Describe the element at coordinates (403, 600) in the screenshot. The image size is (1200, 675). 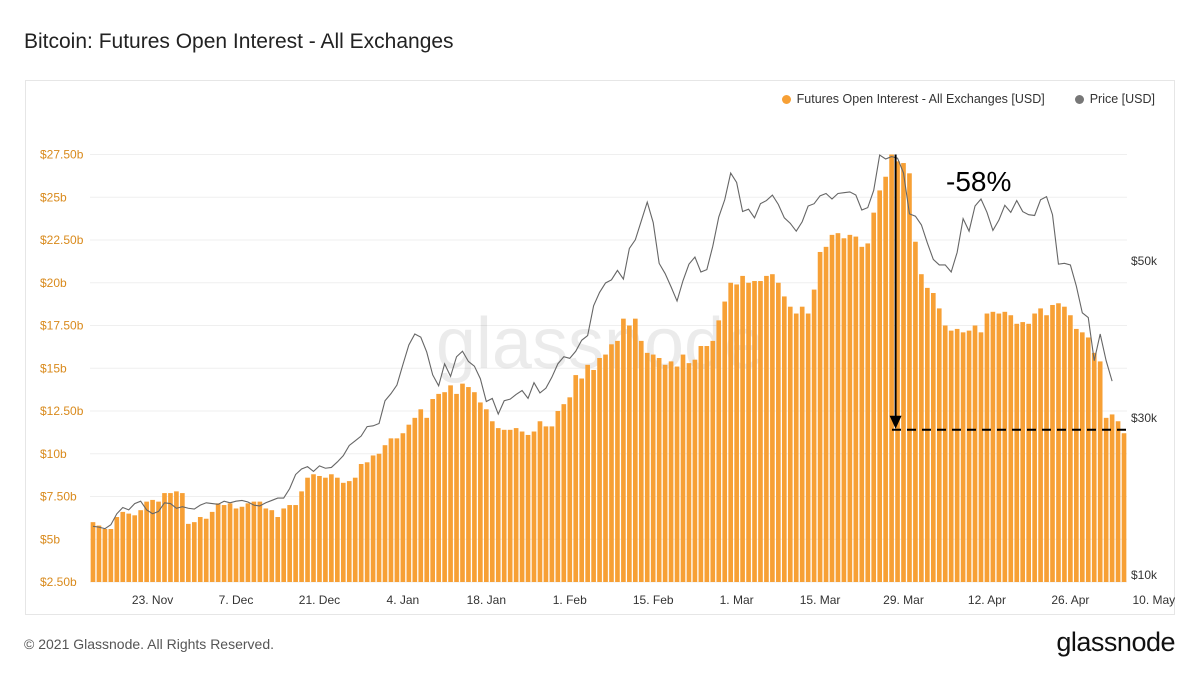
I see `x-tick-label: 4. Jan` at that location.